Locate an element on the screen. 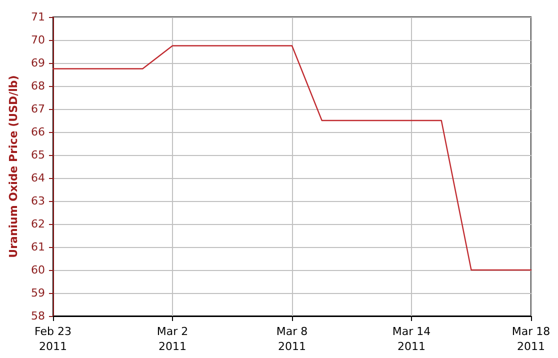 This screenshot has height=358, width=558. y-tick-label: 67 is located at coordinates (38, 109).